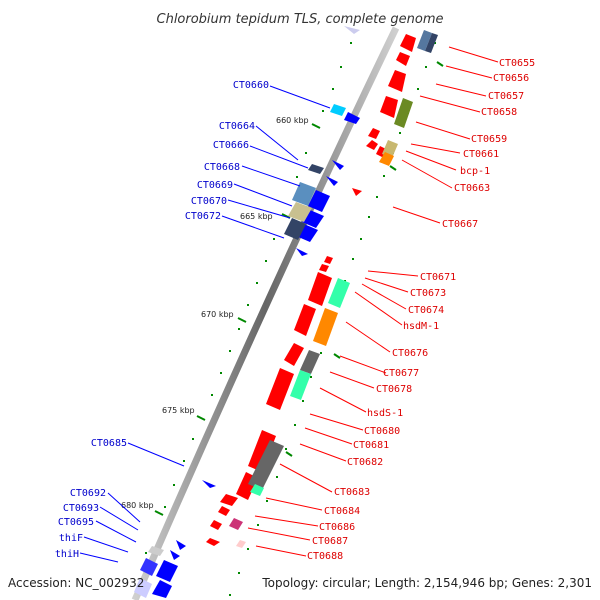  I want to click on gene-label-CT0671: CT0671, so click(438, 277).